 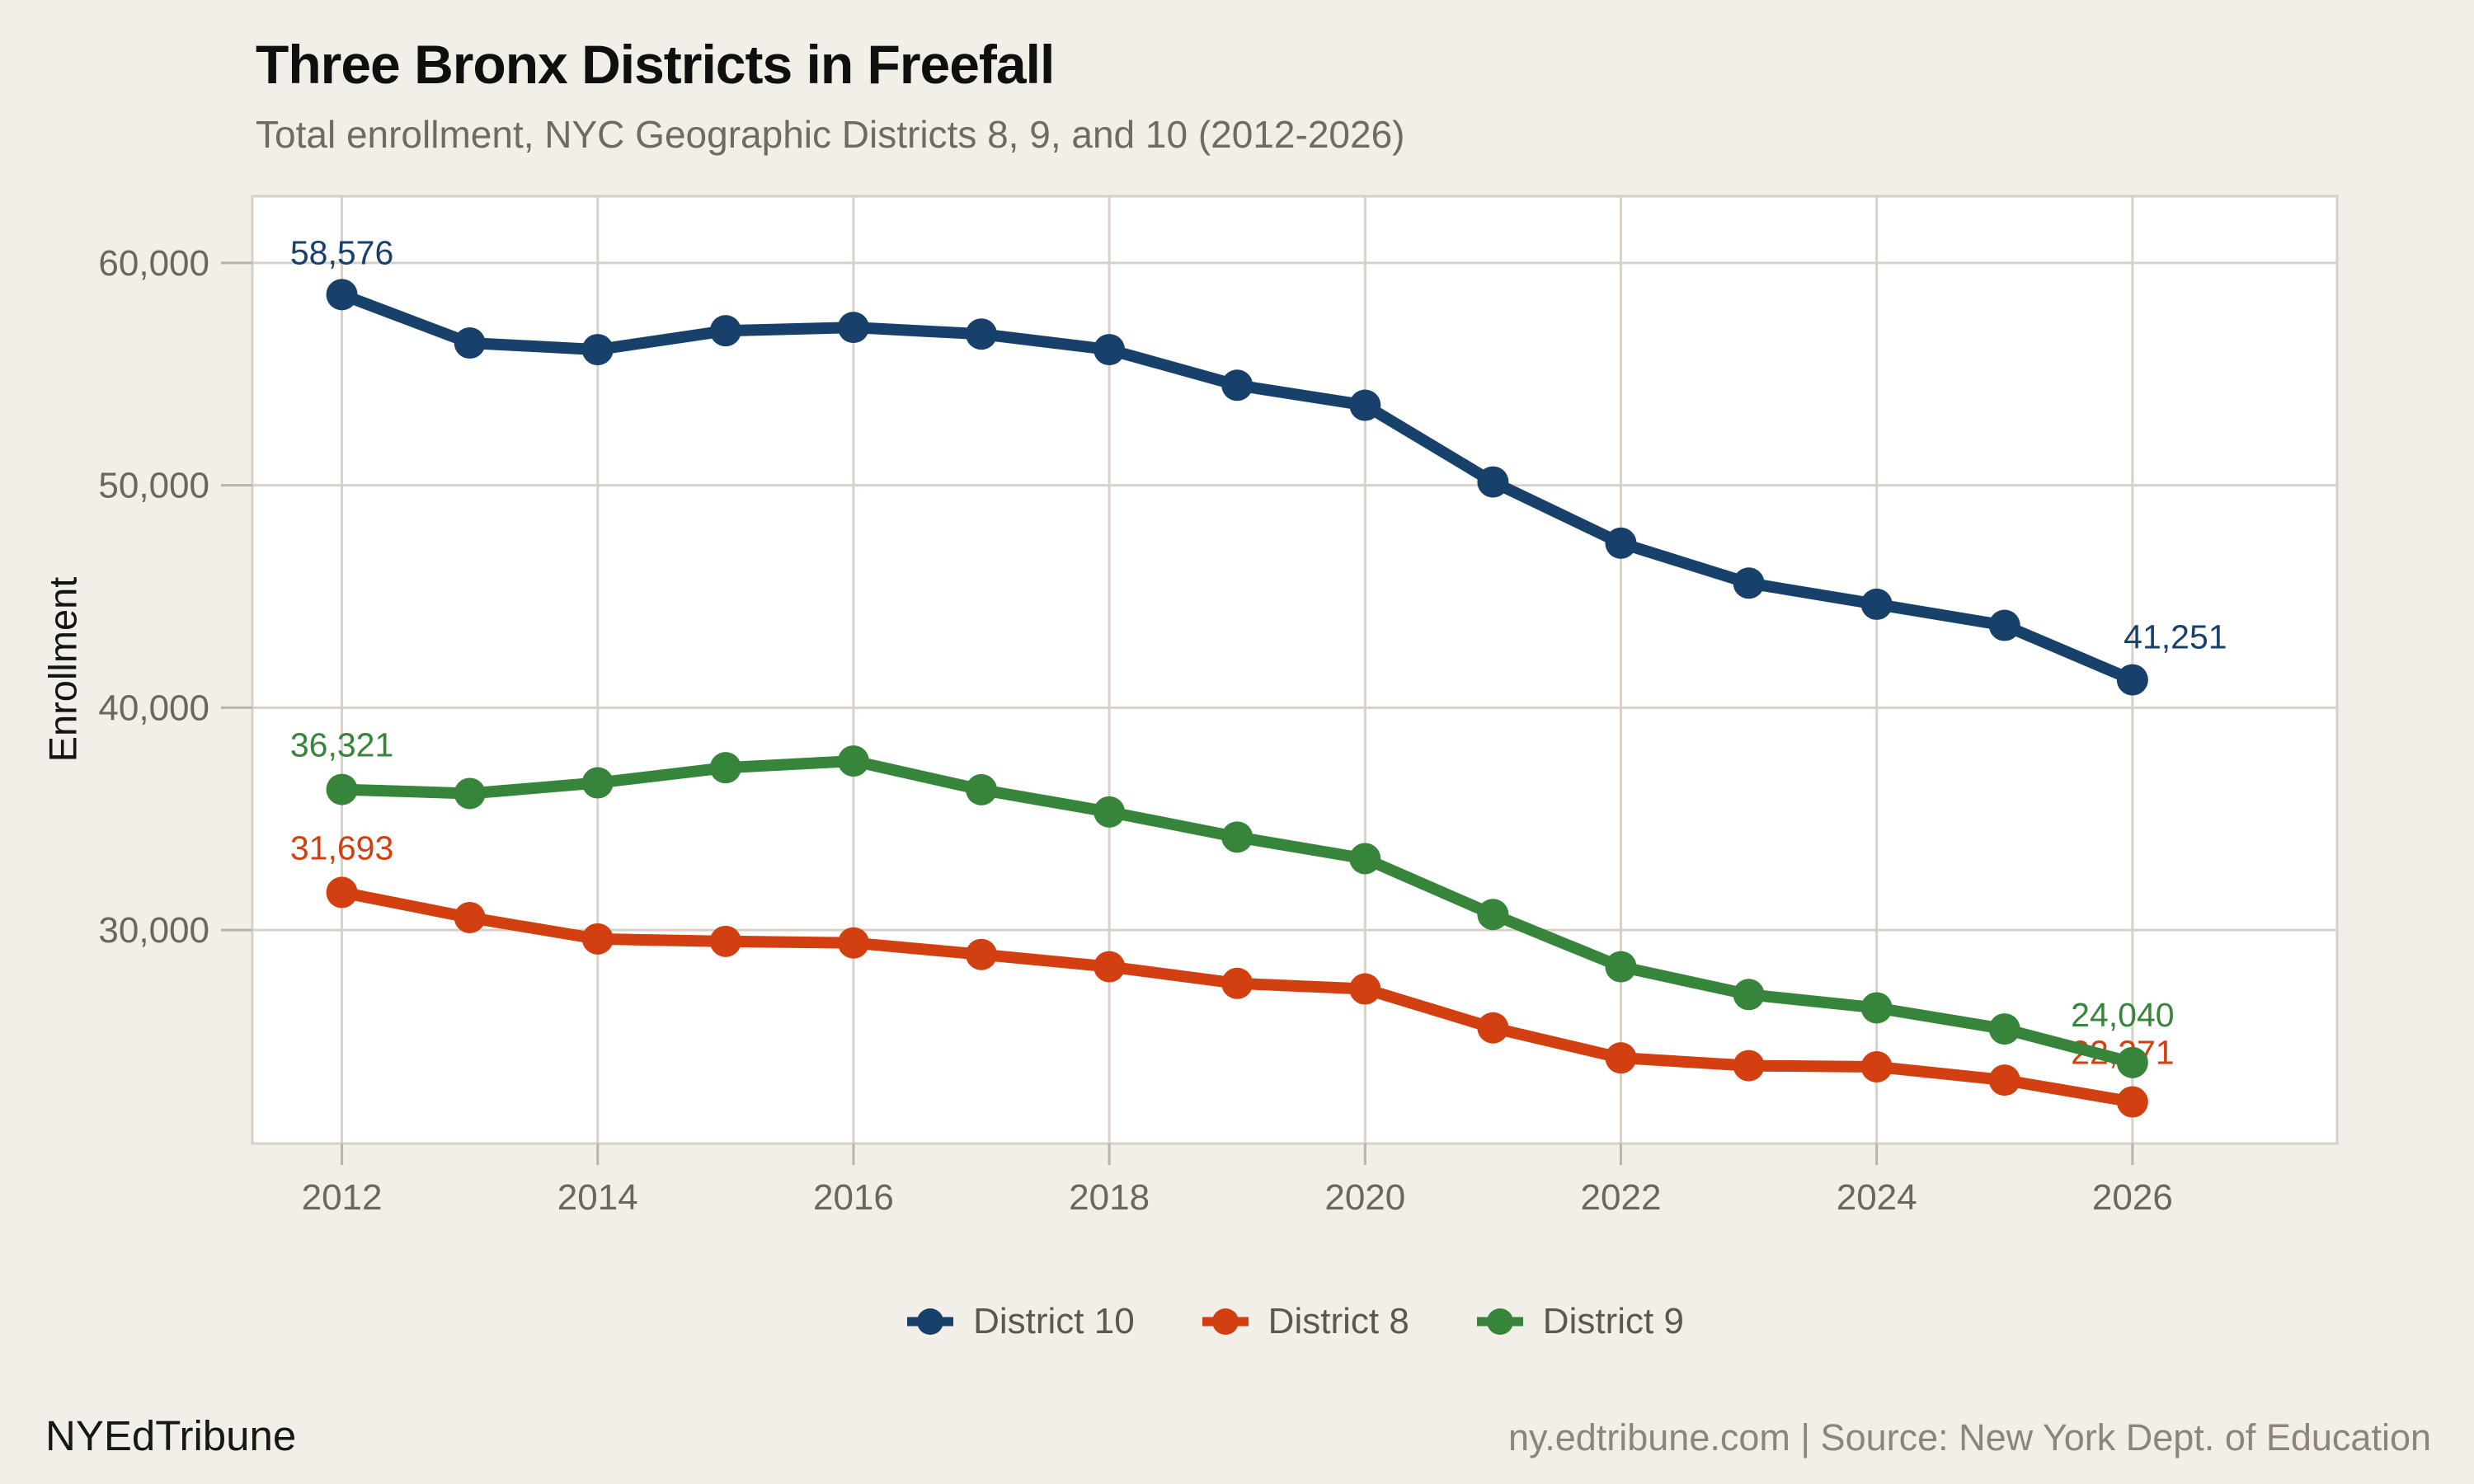 I want to click on point-district-10-2019, so click(x=1237, y=385).